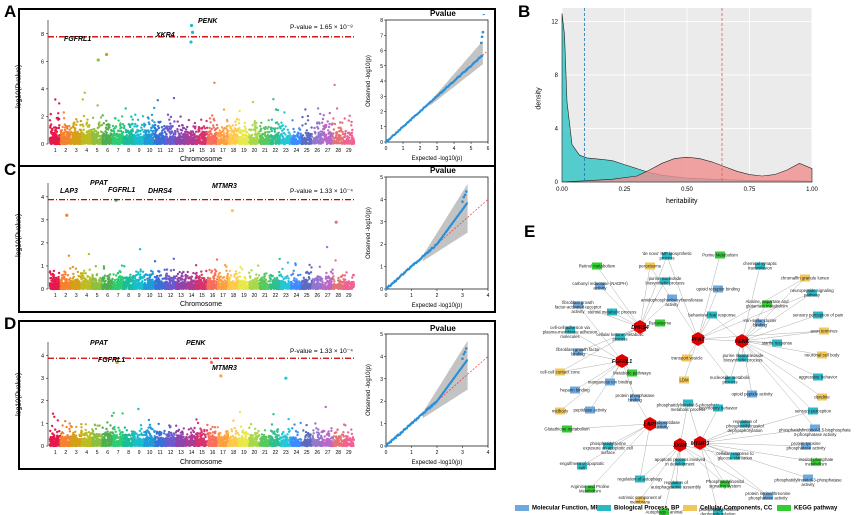 The image size is (858, 515). I want to click on chromosome-tick-label: 26, so click(318, 151).